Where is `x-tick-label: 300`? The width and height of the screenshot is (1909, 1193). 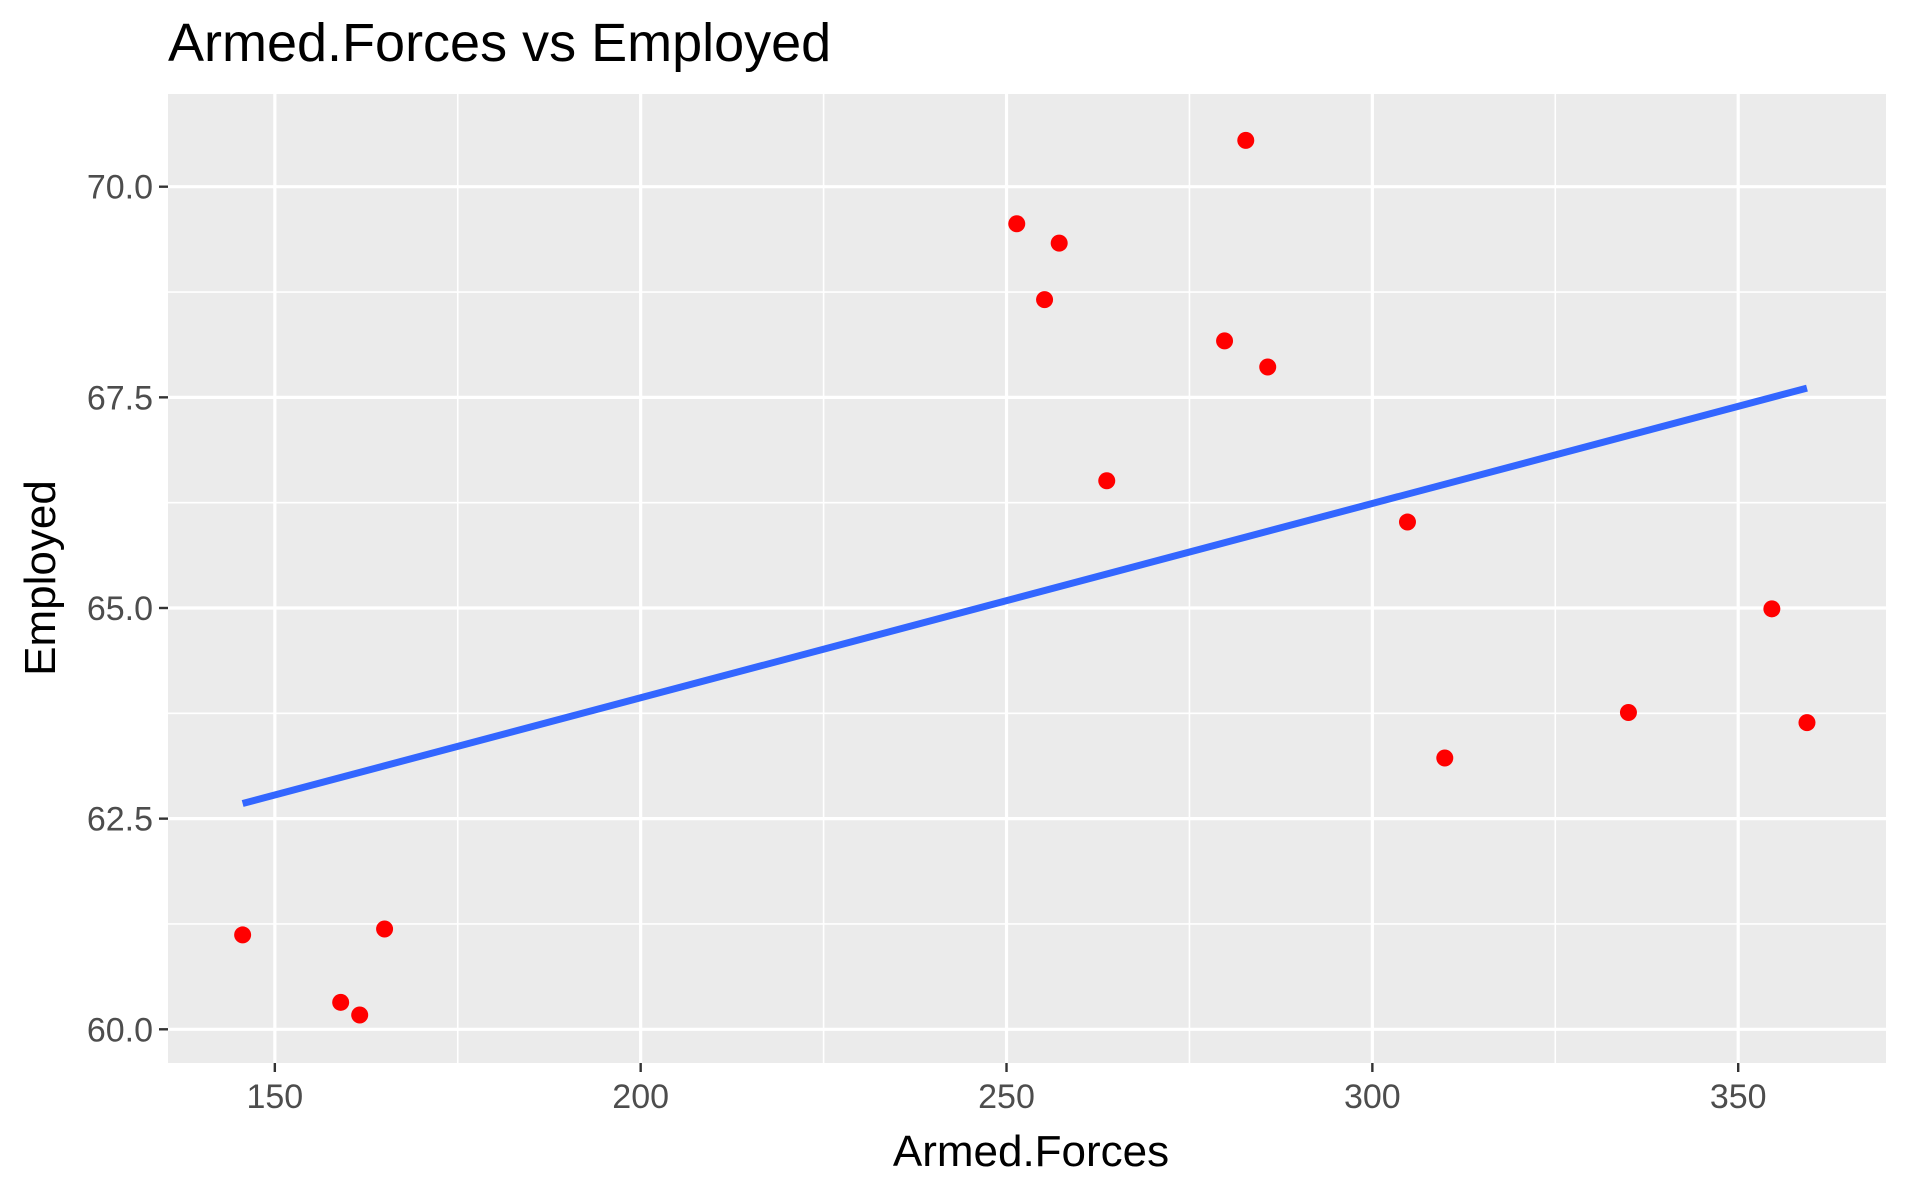
x-tick-label: 300 is located at coordinates (1372, 1097).